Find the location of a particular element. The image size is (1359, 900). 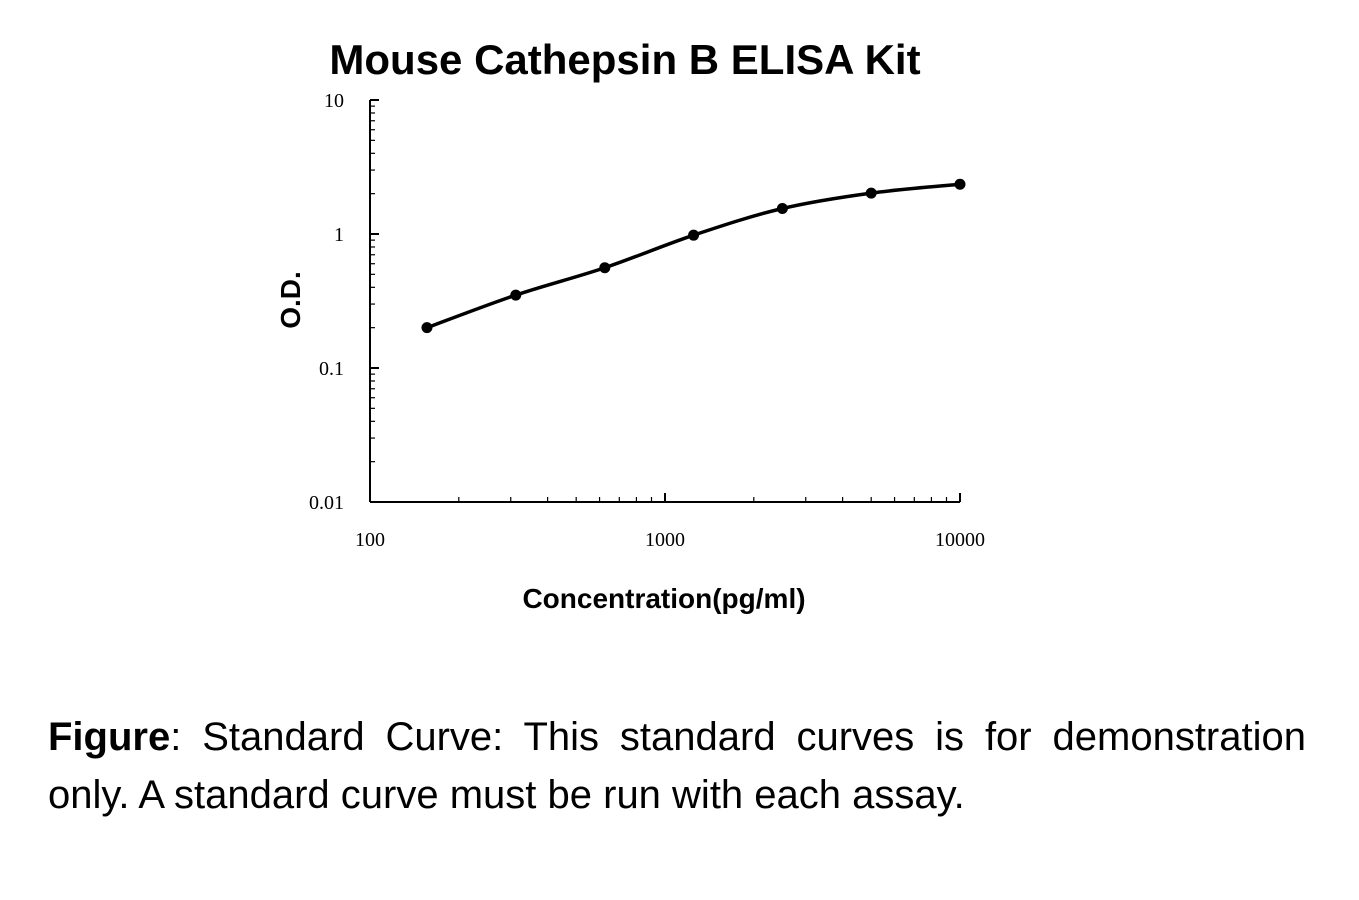

y-tick-label: 1 is located at coordinates (339, 235).